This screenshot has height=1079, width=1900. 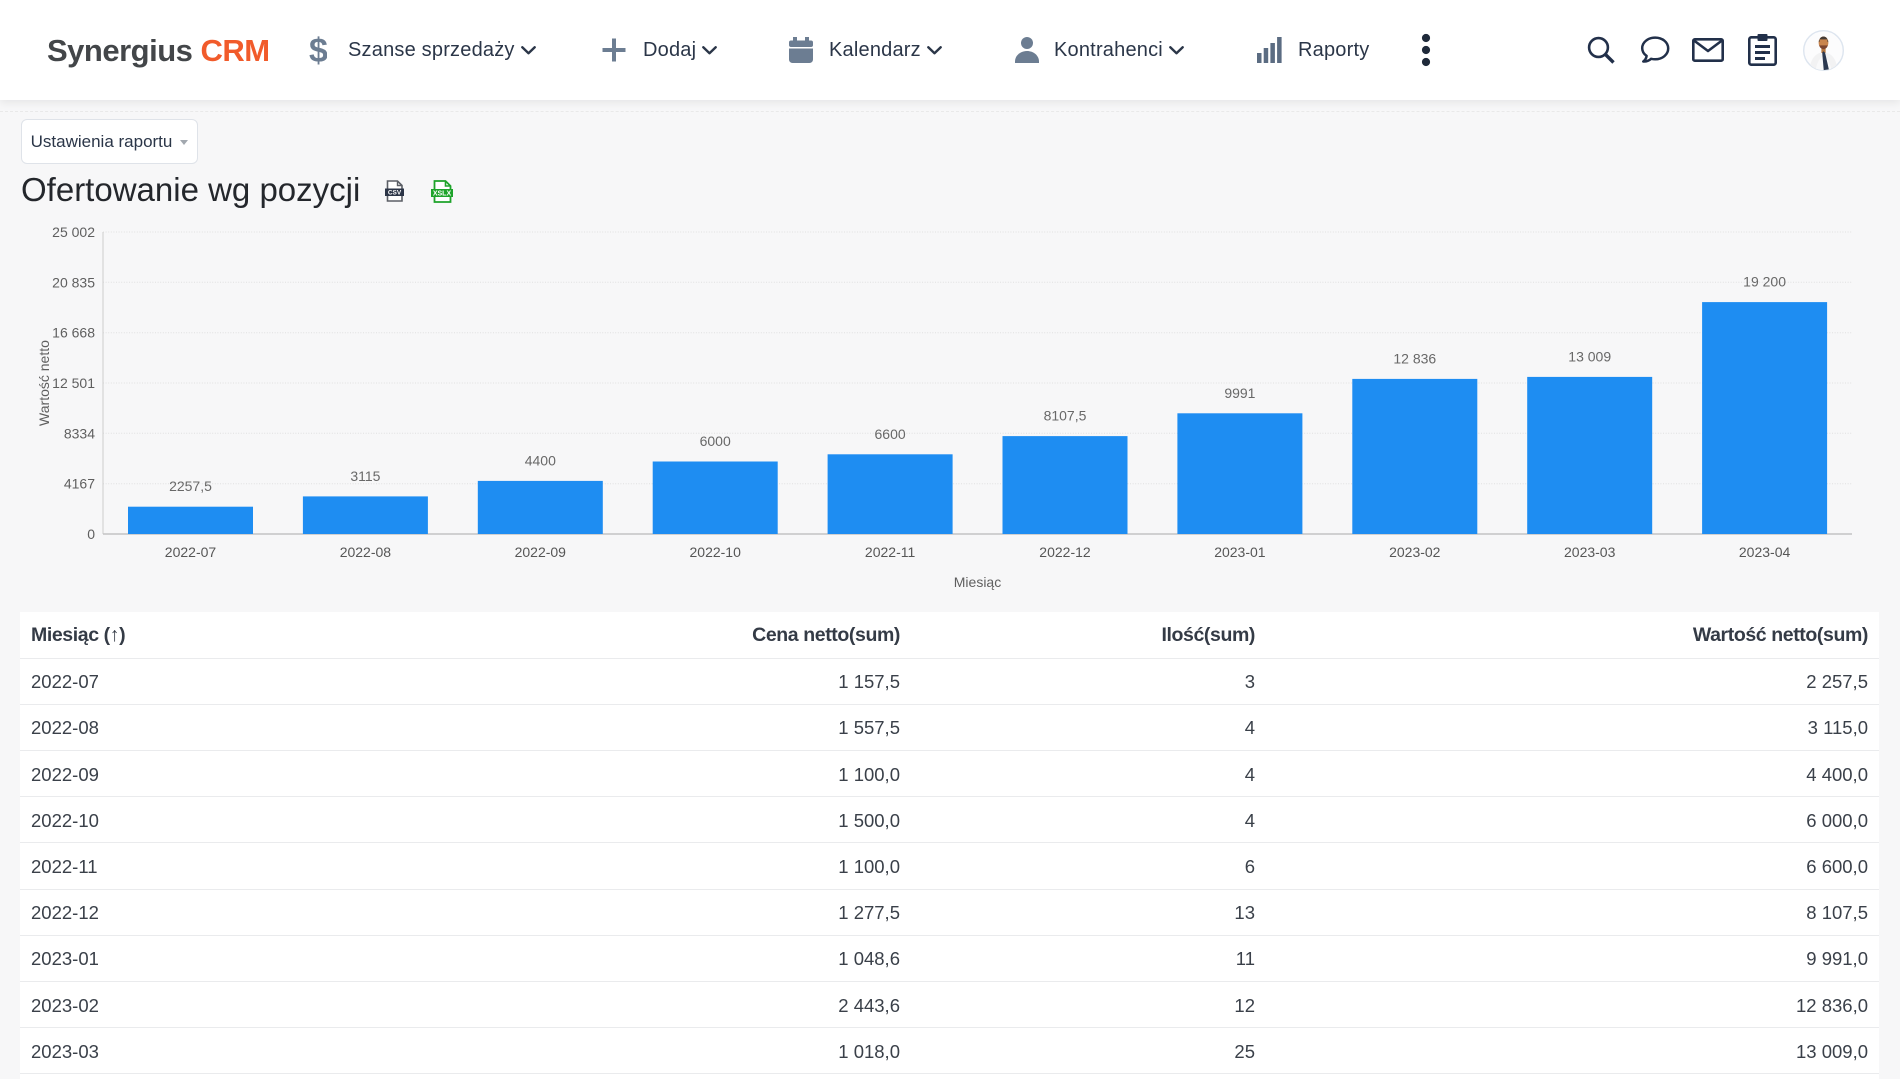 What do you see at coordinates (1240, 552) in the screenshot?
I see `svg-text: 2023-01` at bounding box center [1240, 552].